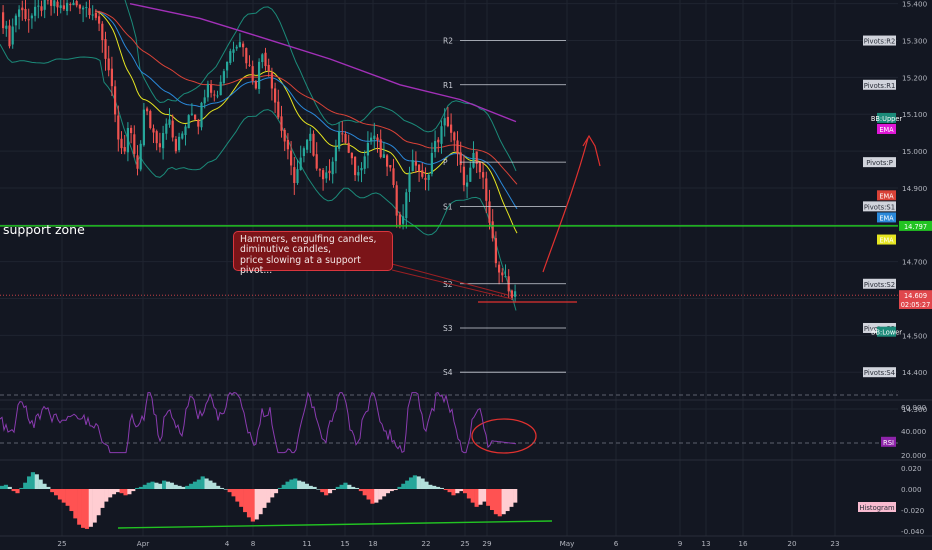 Image resolution: width=932 pixels, height=550 pixels. I want to click on rsi-badge-text: RSI, so click(888, 443).